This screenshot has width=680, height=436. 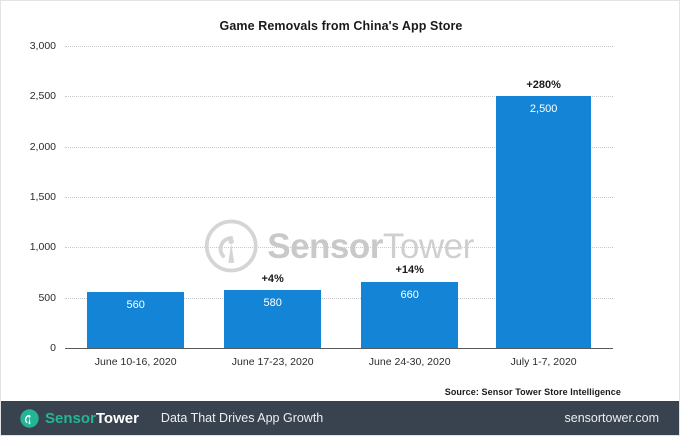 I want to click on x-tick-label-2: June 24-30, 2020, so click(x=409, y=362).